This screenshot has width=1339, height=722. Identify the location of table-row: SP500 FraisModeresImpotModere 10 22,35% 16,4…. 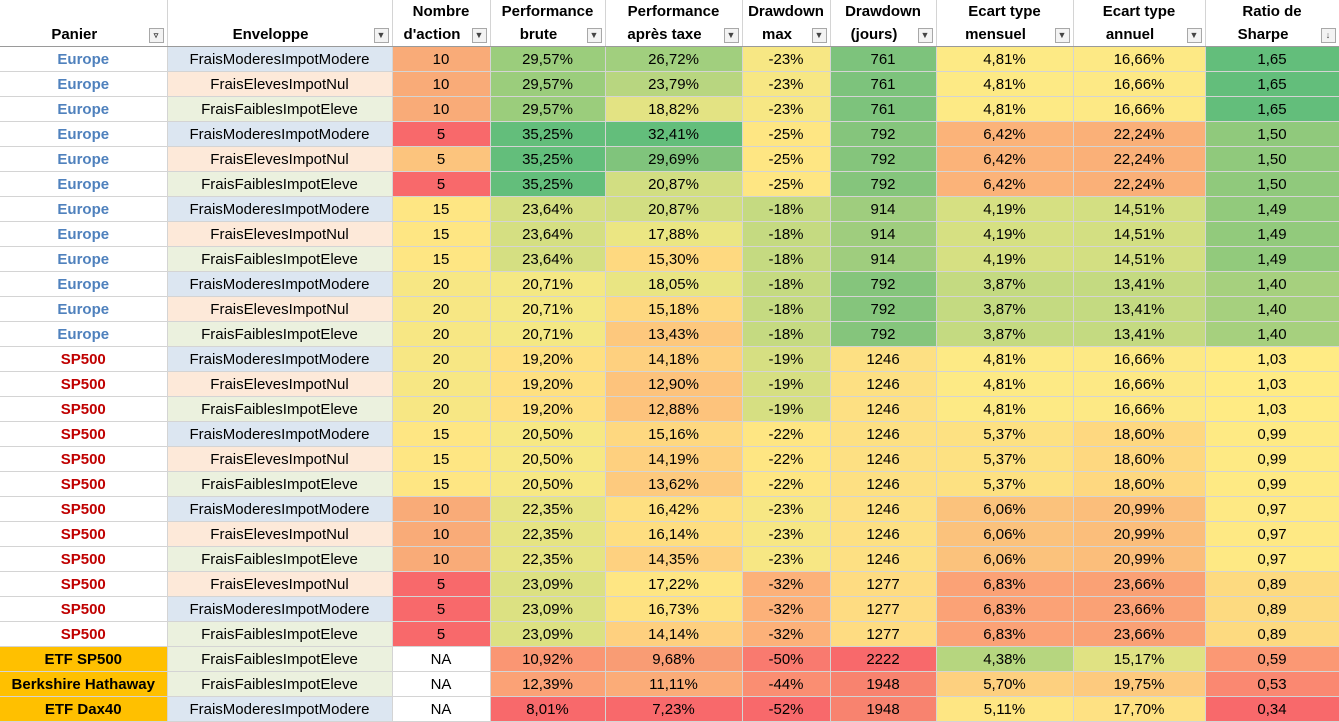
(669, 509).